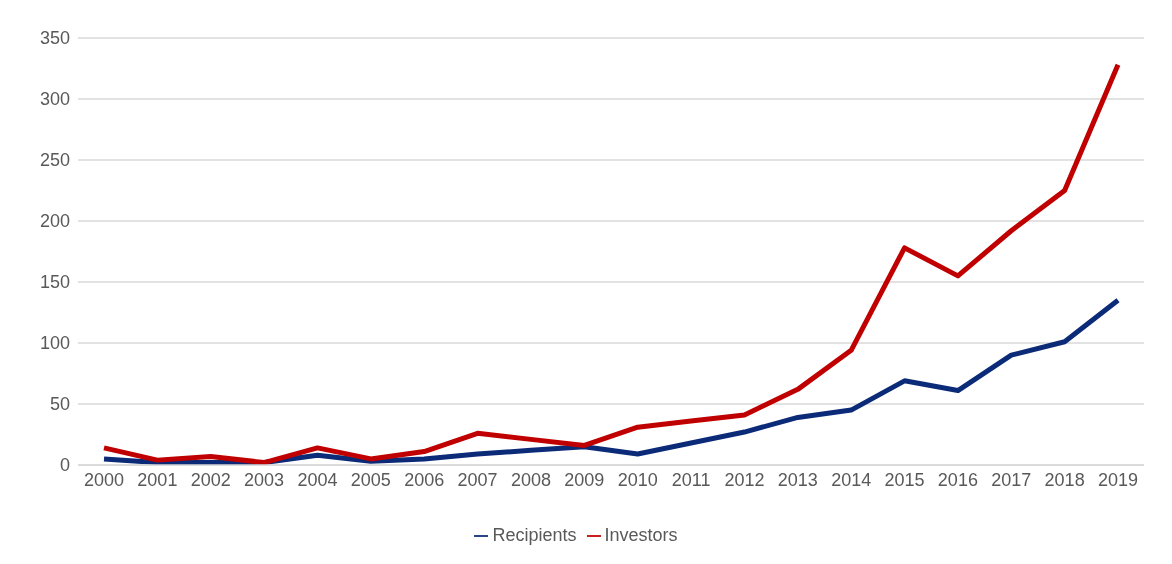  Describe the element at coordinates (54, 221) in the screenshot. I see `y-tick-label: 200` at that location.